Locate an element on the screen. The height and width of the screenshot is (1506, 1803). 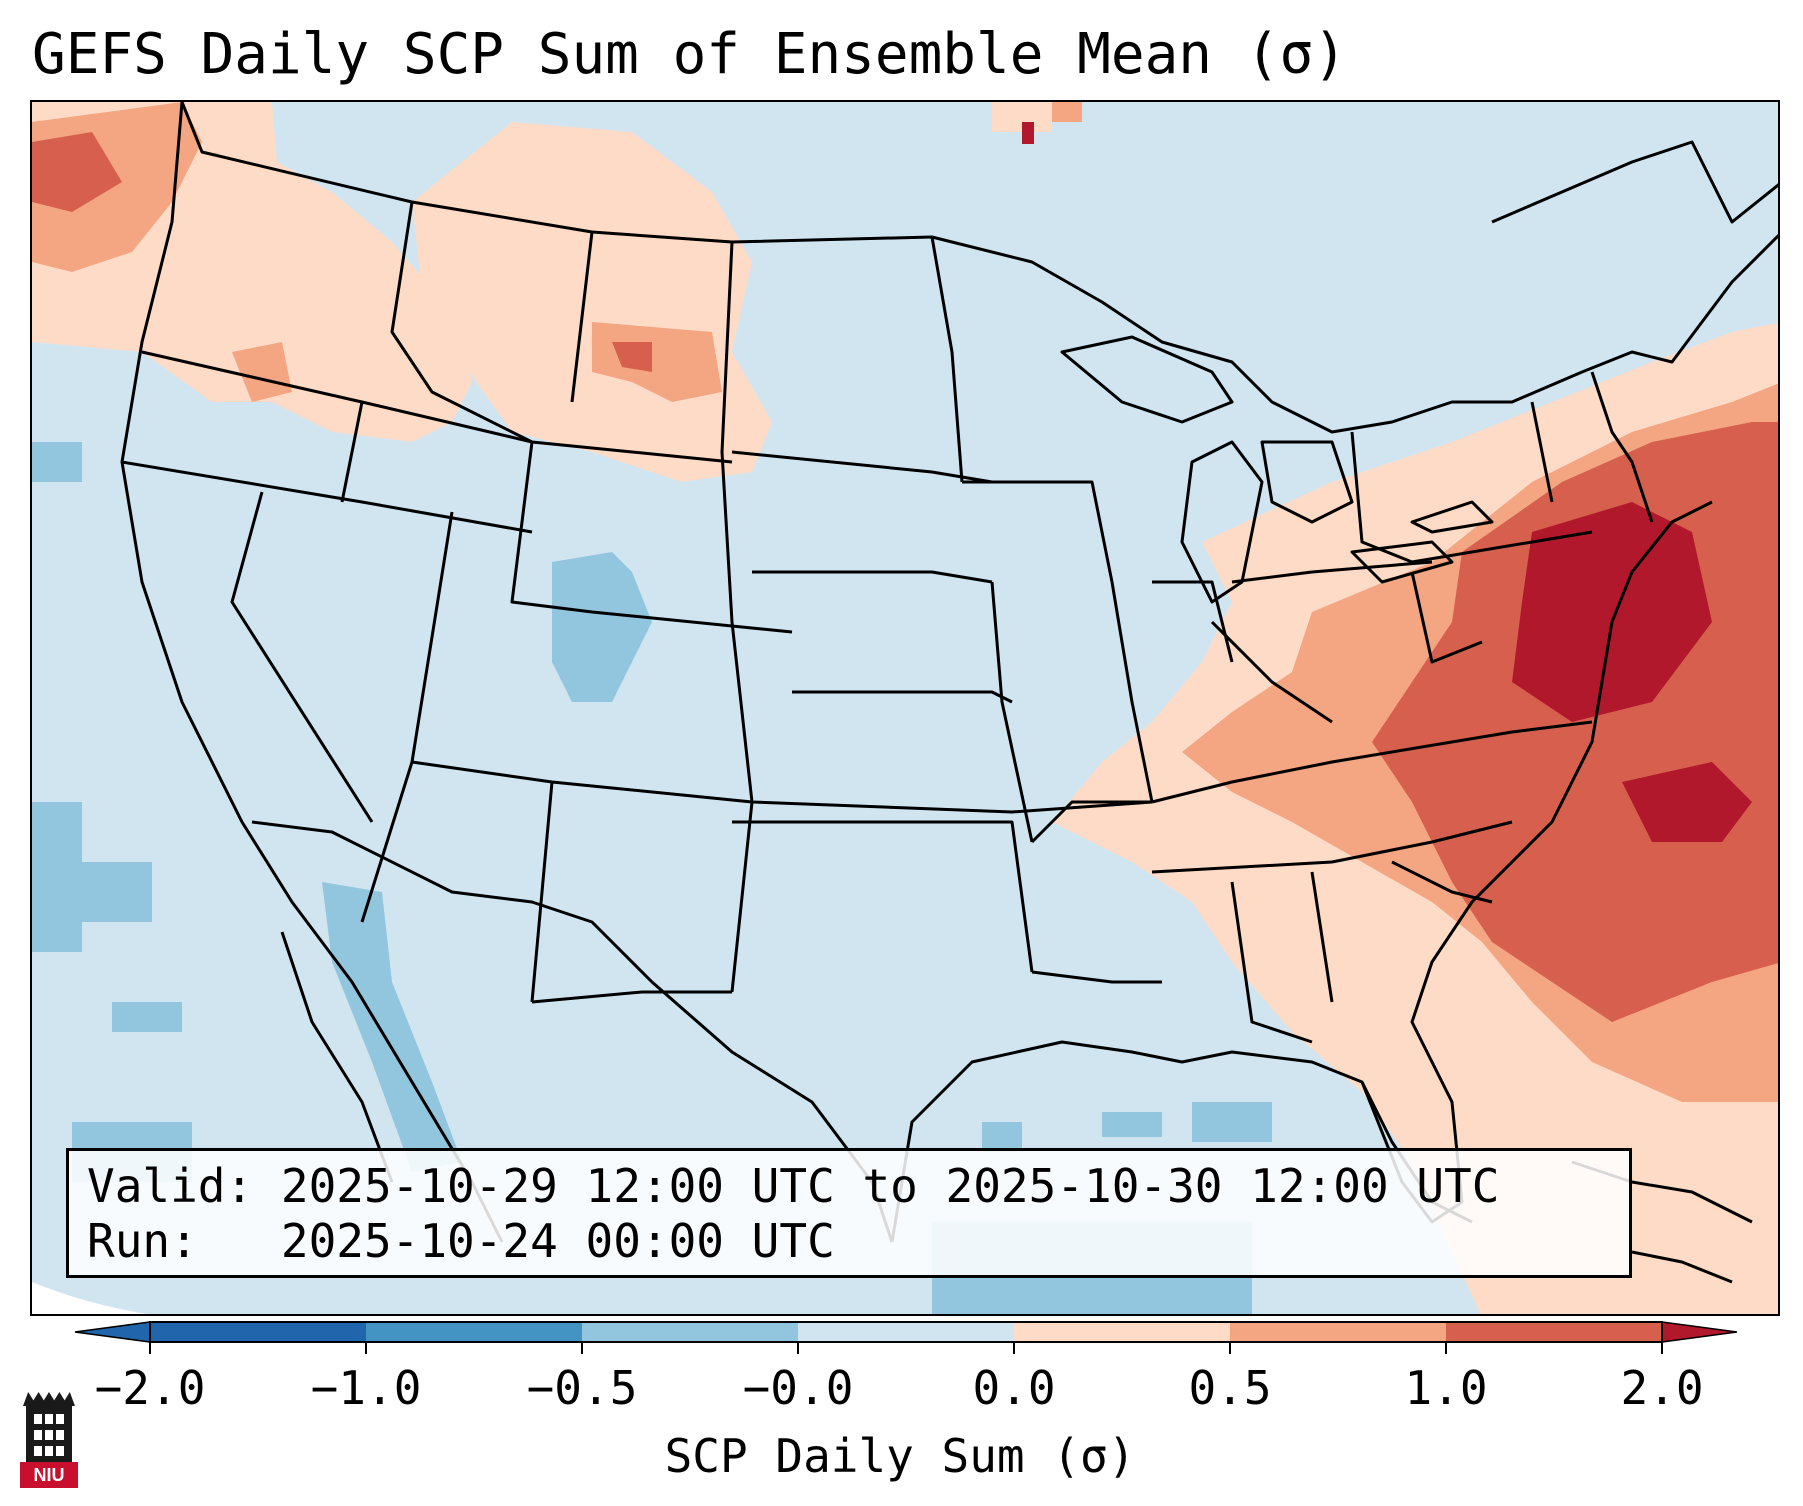
colorbar-tick-label: 2.0 is located at coordinates (1662, 1388).